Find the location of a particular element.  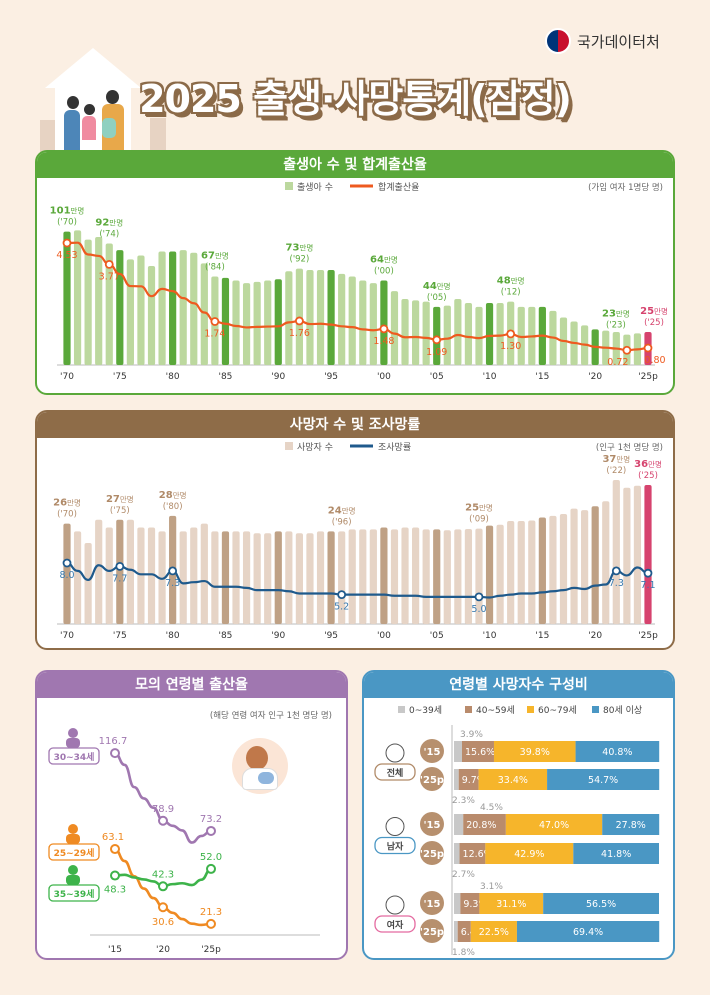

bar-1972 is located at coordinates (88, 302).